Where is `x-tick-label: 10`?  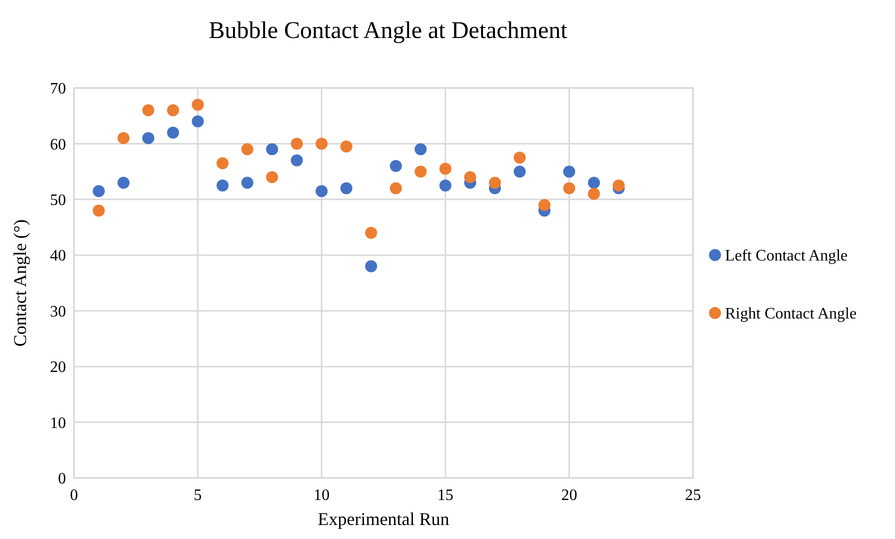
x-tick-label: 10 is located at coordinates (322, 495).